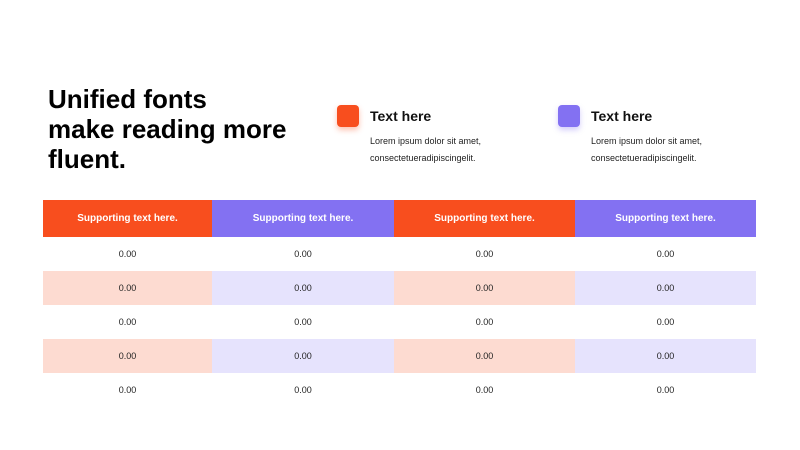 This screenshot has height=450, width=800. I want to click on slide-title: Unified fonts make reading more fluent., so click(188, 129).